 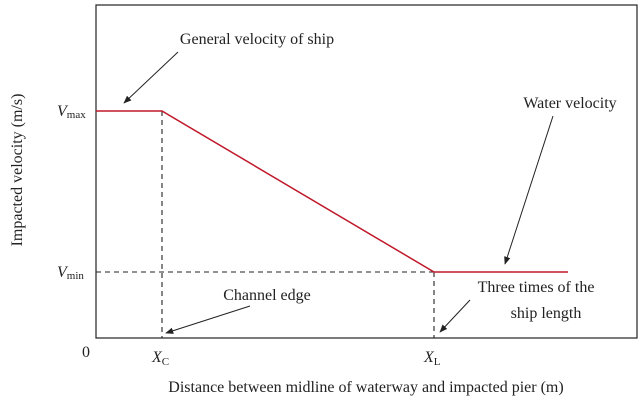 What do you see at coordinates (546, 313) in the screenshot?
I see `annotation: ship length` at bounding box center [546, 313].